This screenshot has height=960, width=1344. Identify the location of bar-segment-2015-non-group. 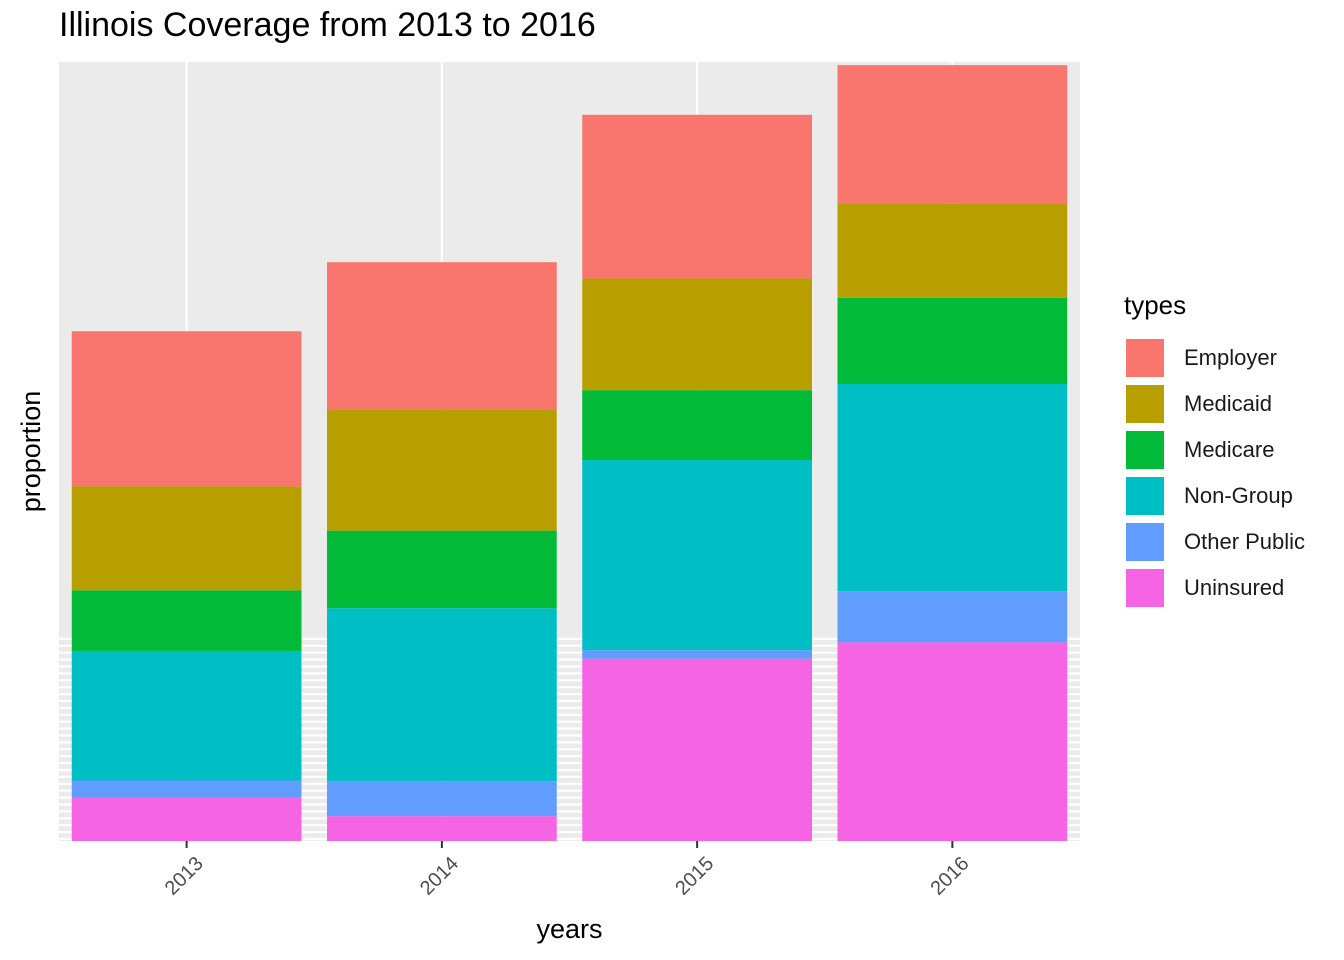
(697, 555).